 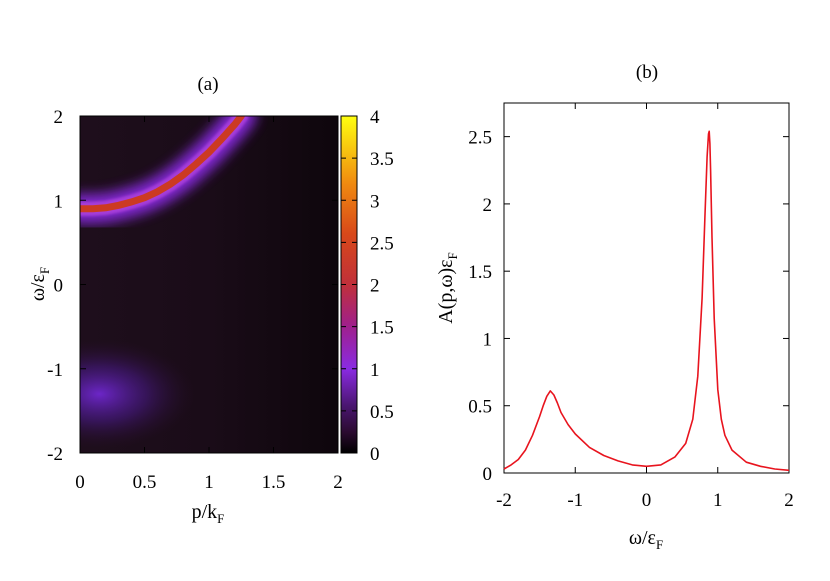 What do you see at coordinates (375, 286) in the screenshot?
I see `colorbar-tick-label: 2` at bounding box center [375, 286].